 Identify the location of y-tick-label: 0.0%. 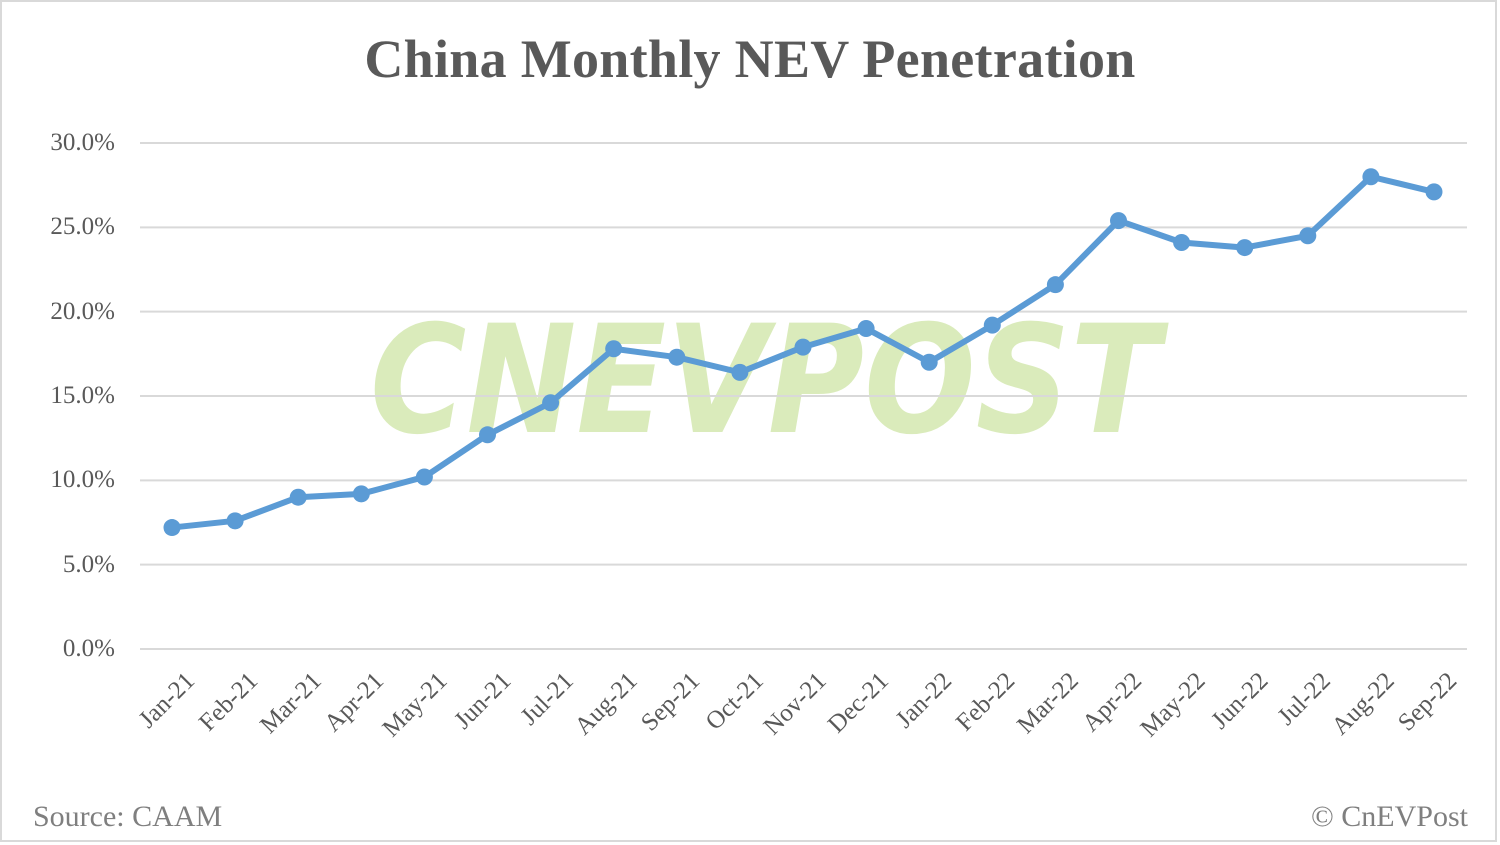
(88, 648).